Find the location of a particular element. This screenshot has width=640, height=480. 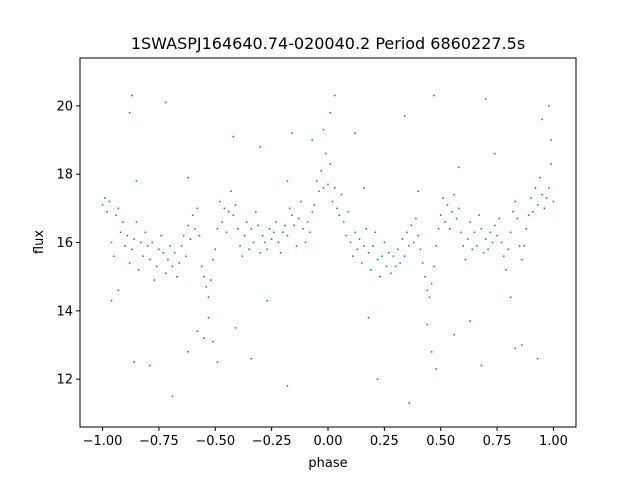

x-axis-label: phase is located at coordinates (327, 463).